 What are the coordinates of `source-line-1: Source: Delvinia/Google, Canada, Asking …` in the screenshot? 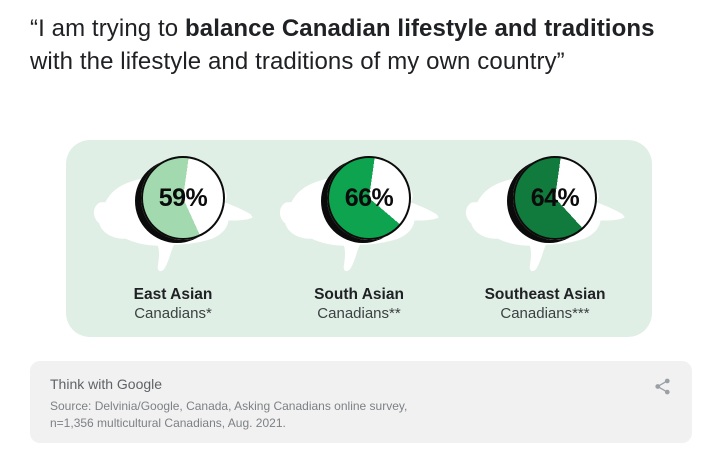 It's located at (229, 406).